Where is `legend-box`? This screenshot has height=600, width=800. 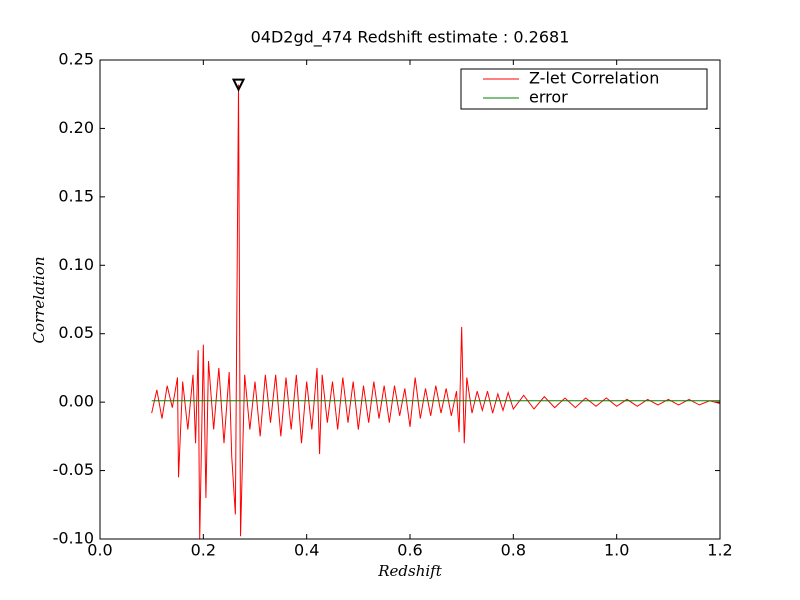 legend-box is located at coordinates (584, 89).